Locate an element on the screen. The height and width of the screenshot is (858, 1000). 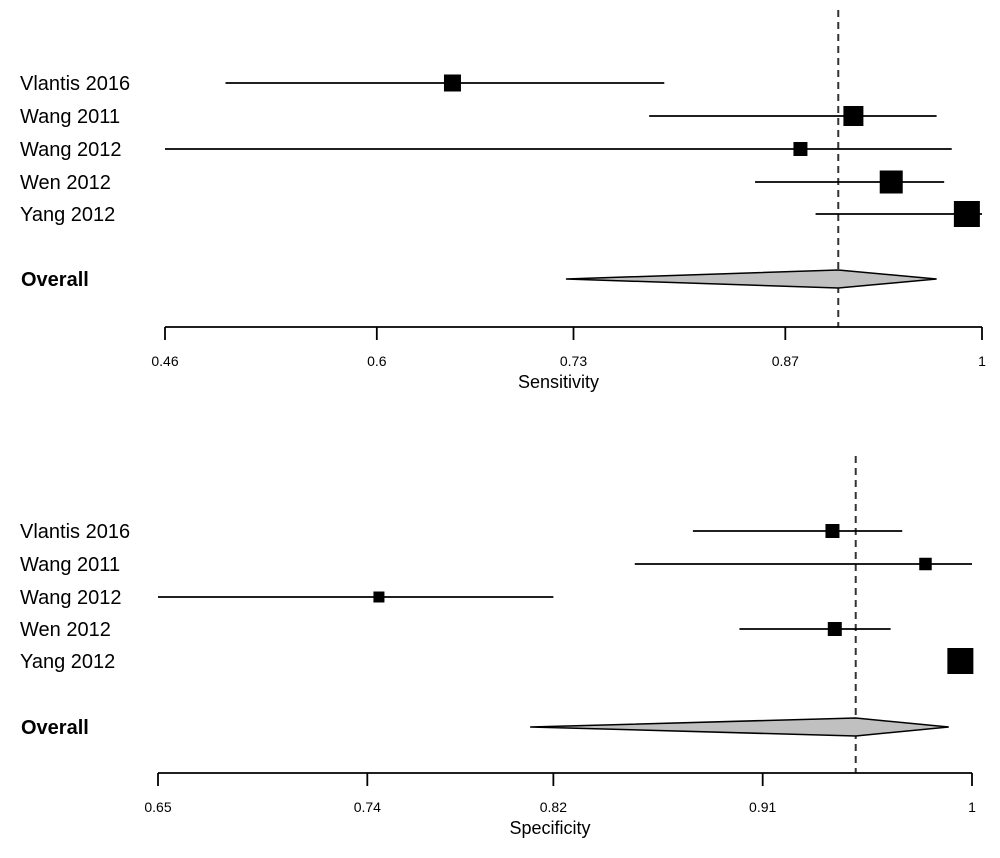
x-tick-label: 0.46 is located at coordinates (164, 361).